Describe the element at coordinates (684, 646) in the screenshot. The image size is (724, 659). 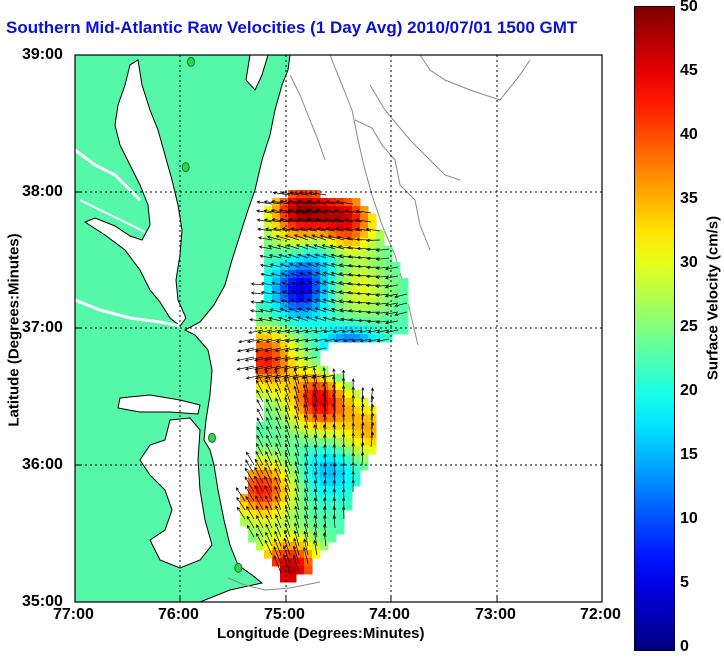
I see `colorbar-tick-label: 0` at that location.